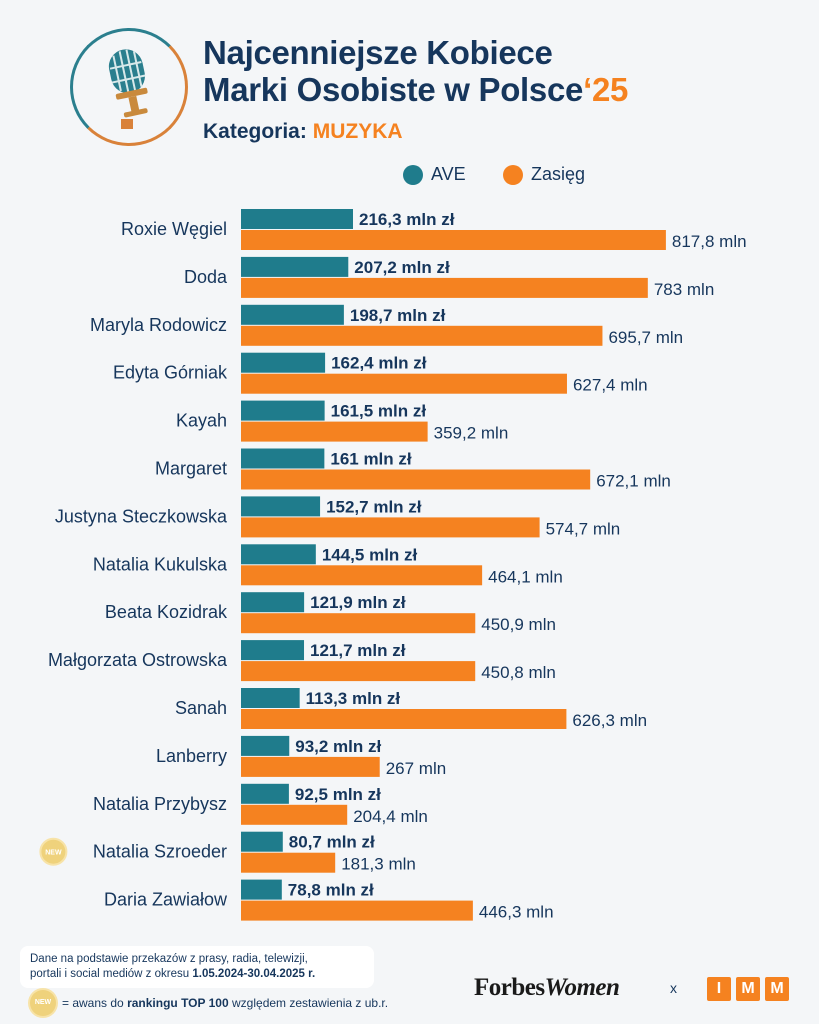 This screenshot has width=819, height=1024. What do you see at coordinates (357, 131) in the screenshot?
I see `category-value: MUZYKA` at bounding box center [357, 131].